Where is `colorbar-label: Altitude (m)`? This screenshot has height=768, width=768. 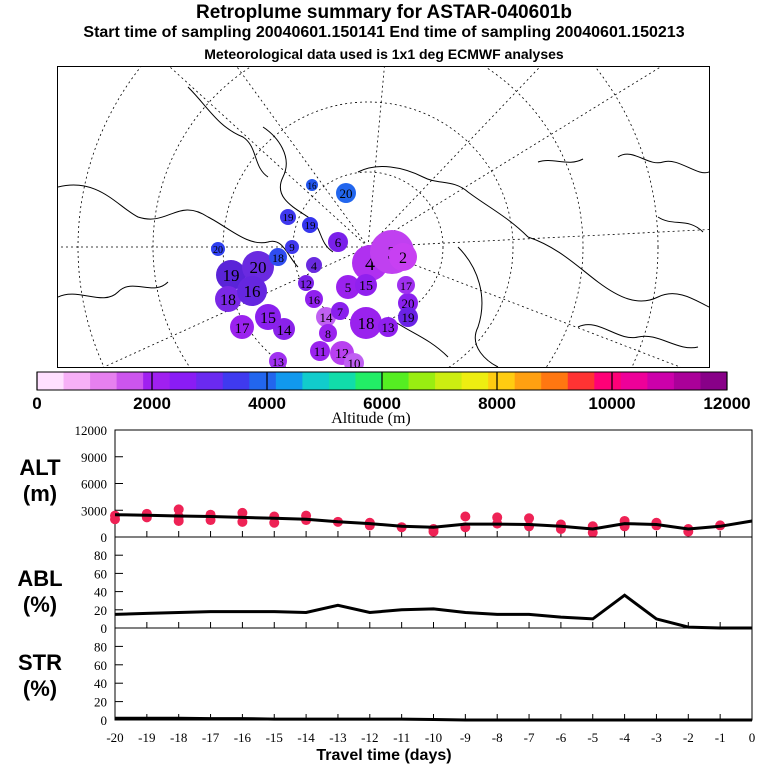
colorbar-label: Altitude (m) is located at coordinates (371, 418).